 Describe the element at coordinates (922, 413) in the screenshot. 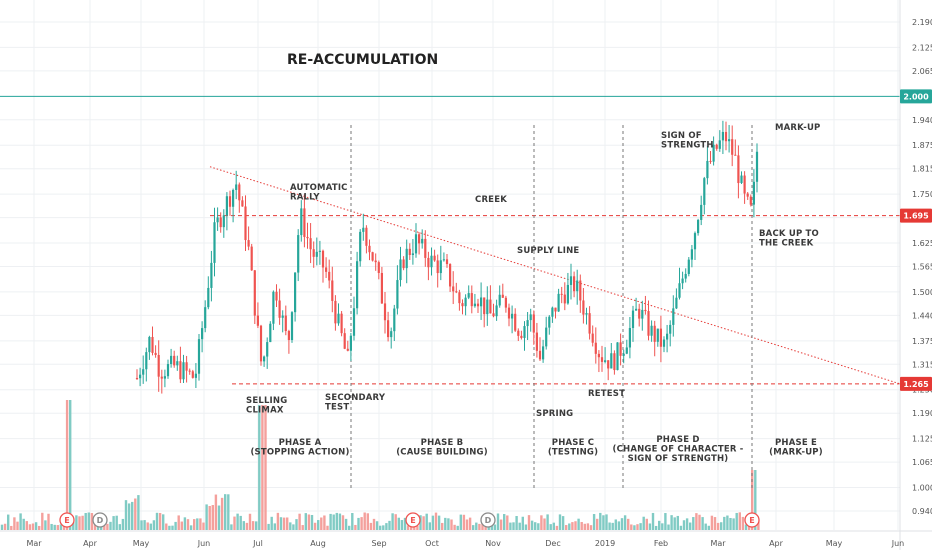

I see `y-tick-label: 1.190` at that location.